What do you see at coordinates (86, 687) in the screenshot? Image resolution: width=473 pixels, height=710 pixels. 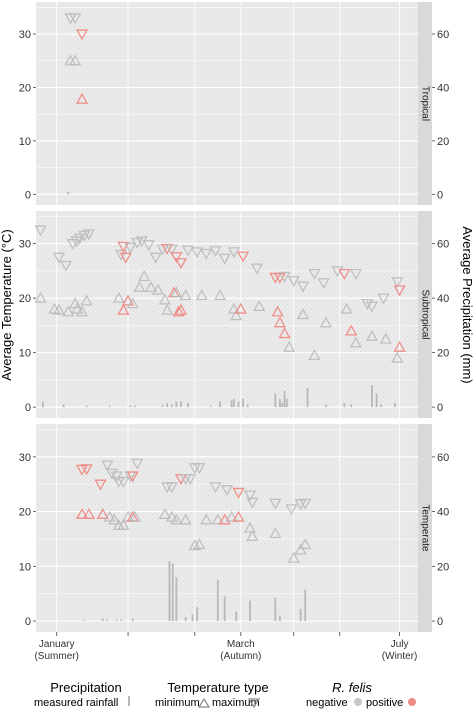 I see `legend-precipitation-title: Precipitation` at bounding box center [86, 687].